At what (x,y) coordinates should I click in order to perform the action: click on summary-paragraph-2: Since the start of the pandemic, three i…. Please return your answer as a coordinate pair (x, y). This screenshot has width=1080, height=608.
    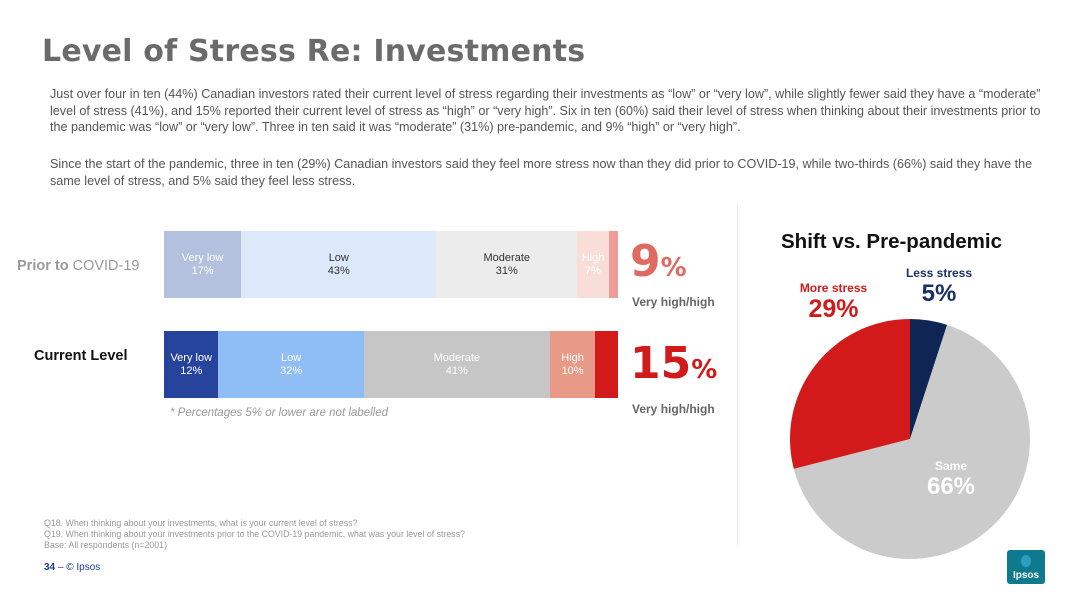
    Looking at the image, I should click on (541, 172).